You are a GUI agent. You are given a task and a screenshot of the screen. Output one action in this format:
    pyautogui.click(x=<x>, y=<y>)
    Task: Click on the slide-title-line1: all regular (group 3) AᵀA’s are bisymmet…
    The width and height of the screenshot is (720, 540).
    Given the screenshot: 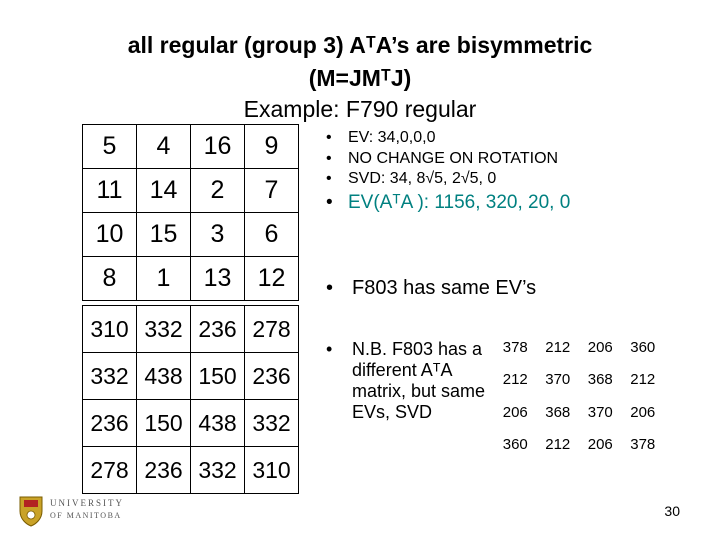 What is the action you would take?
    pyautogui.click(x=360, y=45)
    